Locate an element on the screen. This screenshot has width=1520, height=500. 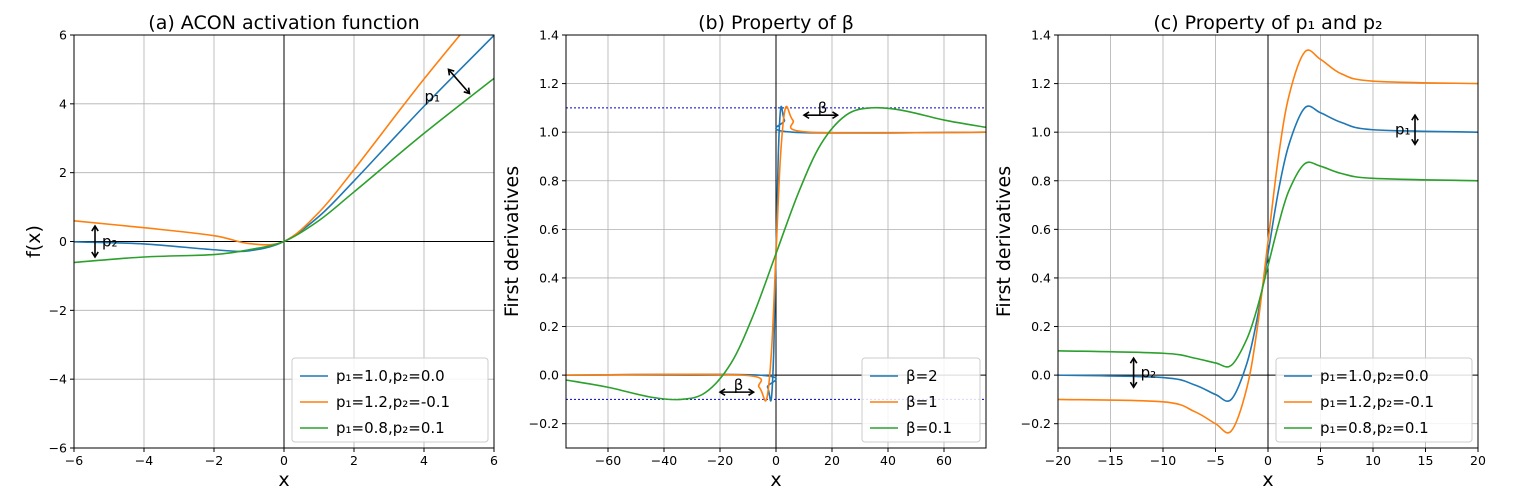
chart-title: (b) Property of β is located at coordinates (776, 23).